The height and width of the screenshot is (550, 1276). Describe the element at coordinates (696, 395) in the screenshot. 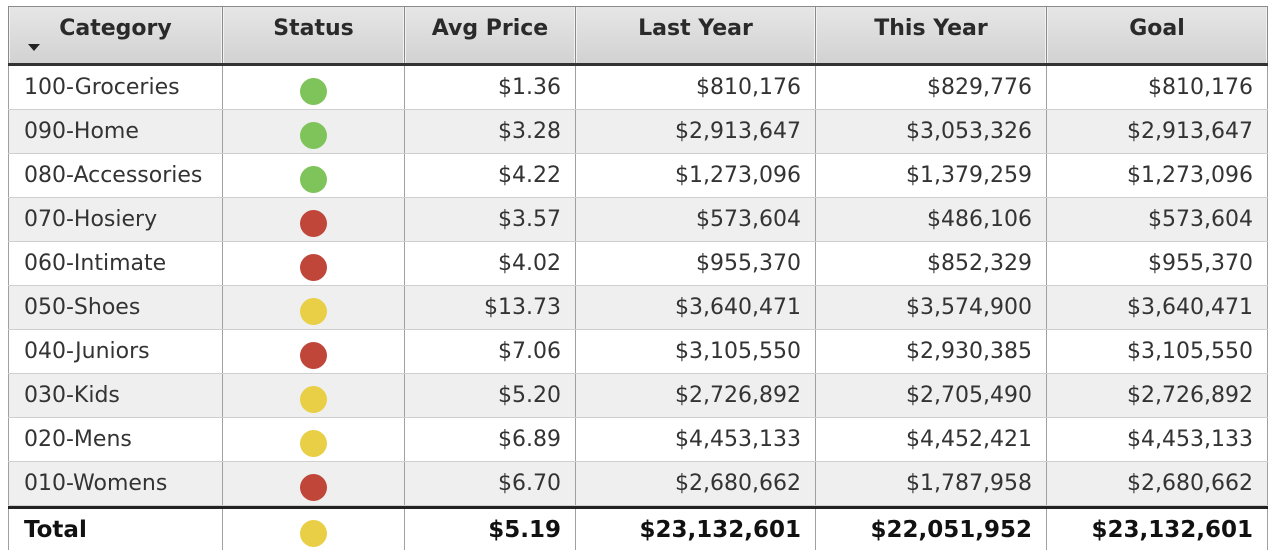

I see `last-year-cell: $2,726,892` at that location.